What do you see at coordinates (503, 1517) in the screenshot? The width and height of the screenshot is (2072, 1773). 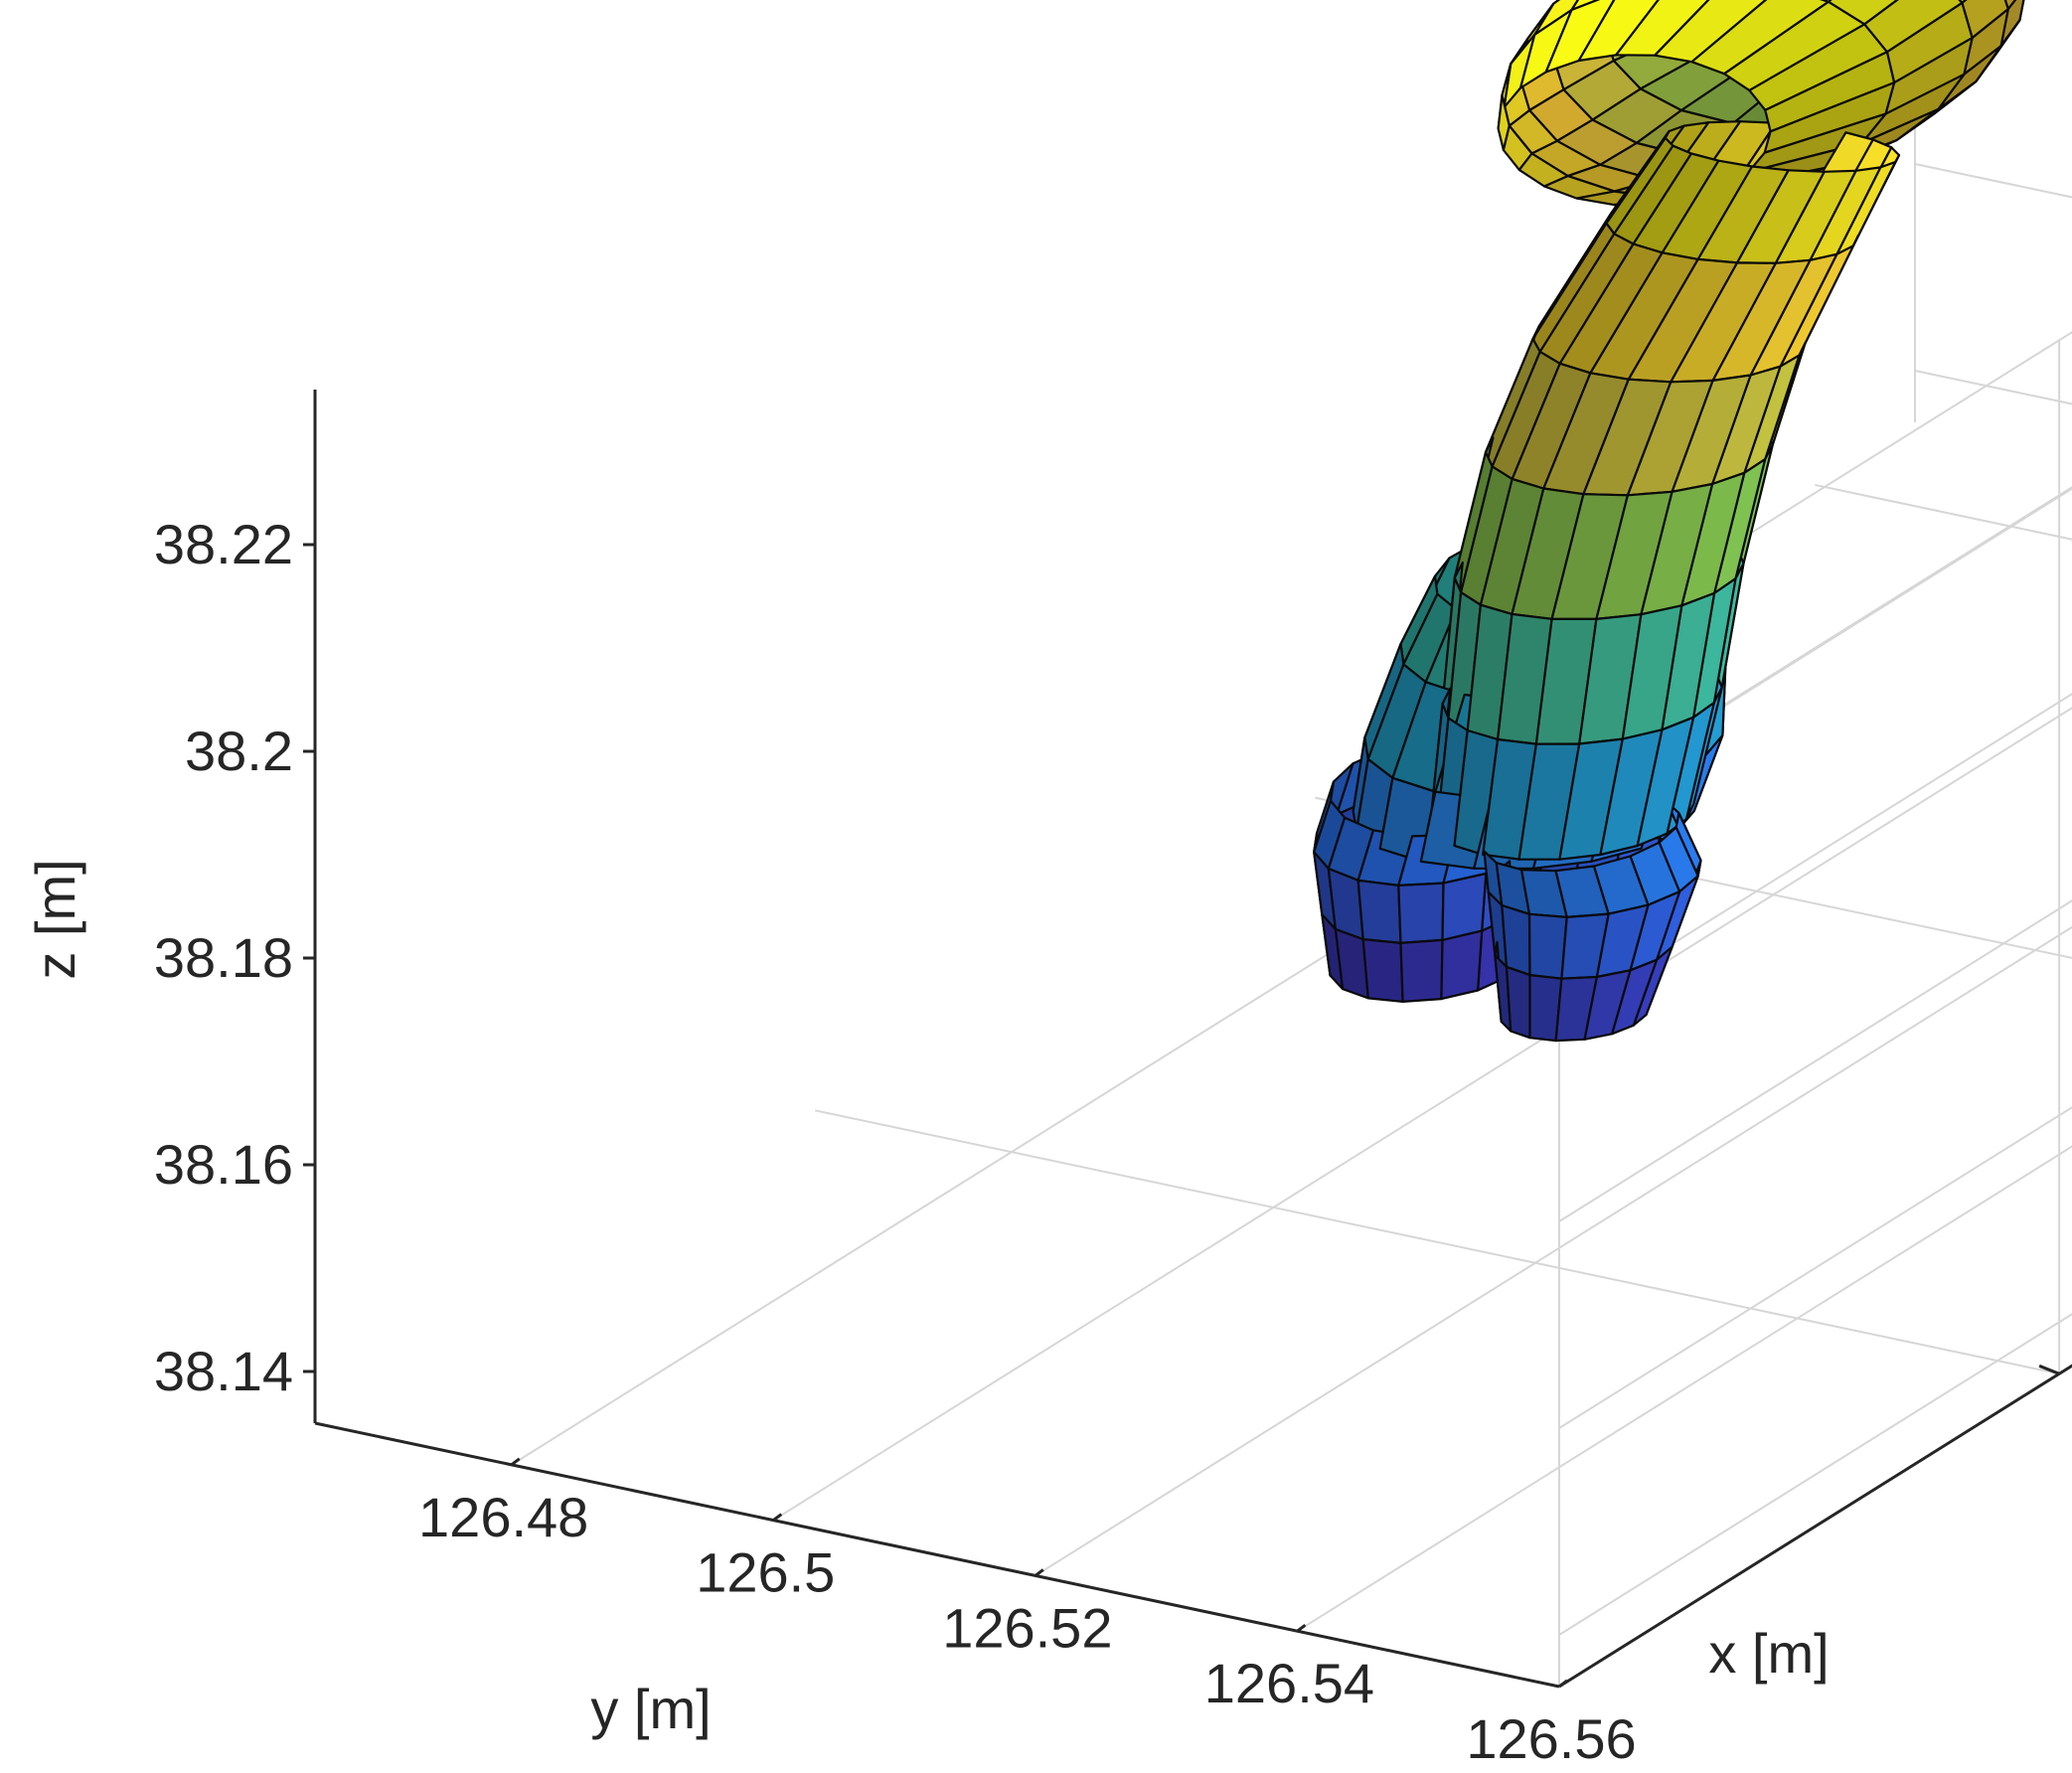 I see `y-tick-label-4: 126.48` at bounding box center [503, 1517].